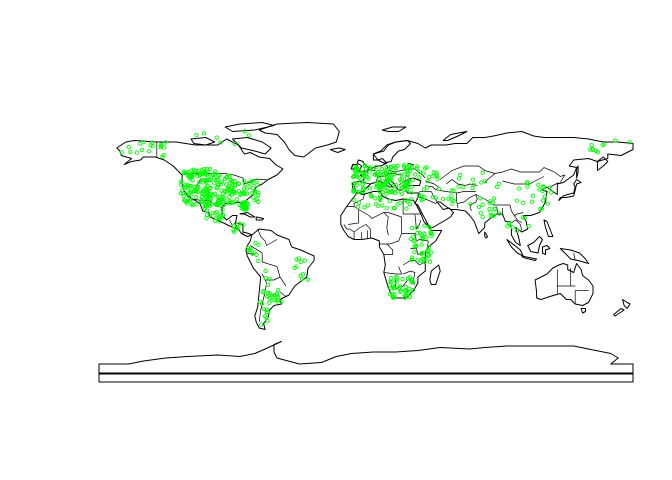  Describe the element at coordinates (260, 218) in the screenshot. I see `hispaniola-outline` at that location.